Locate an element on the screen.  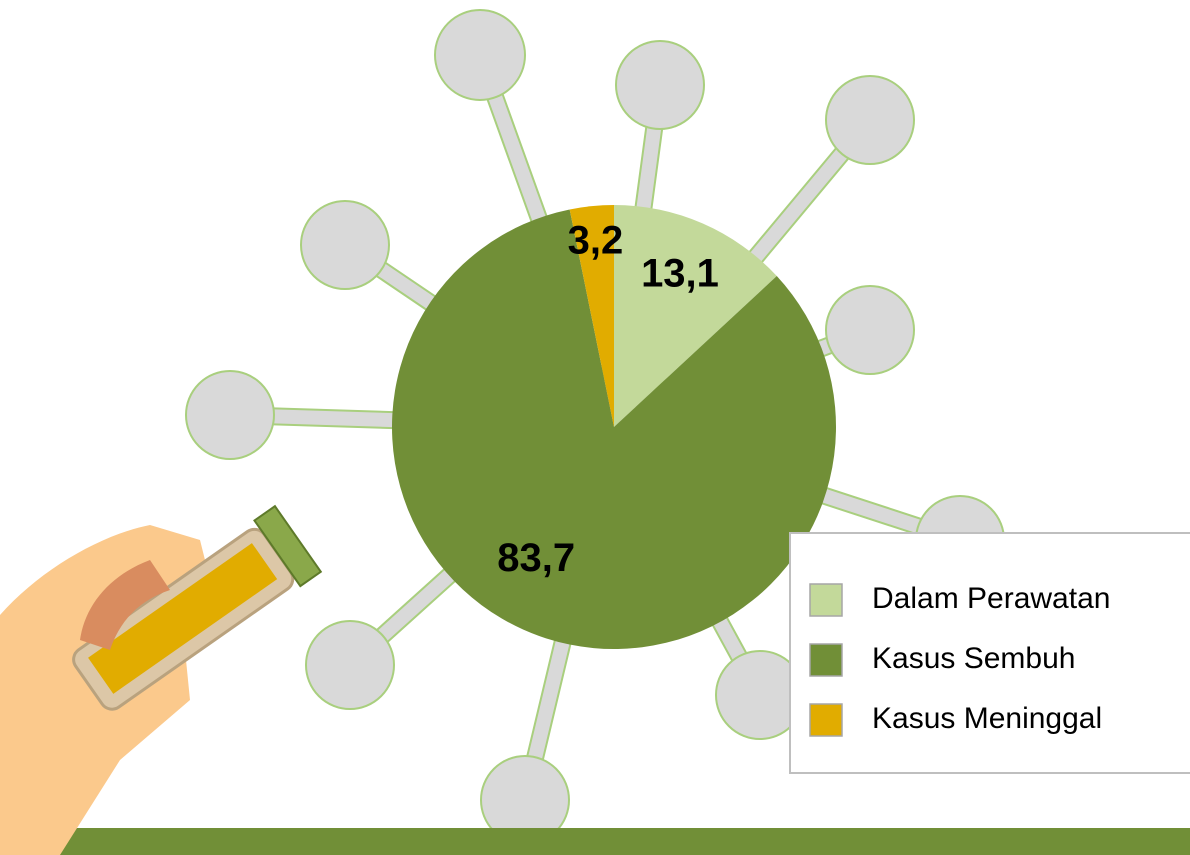
footer-bar is located at coordinates (595, 841).